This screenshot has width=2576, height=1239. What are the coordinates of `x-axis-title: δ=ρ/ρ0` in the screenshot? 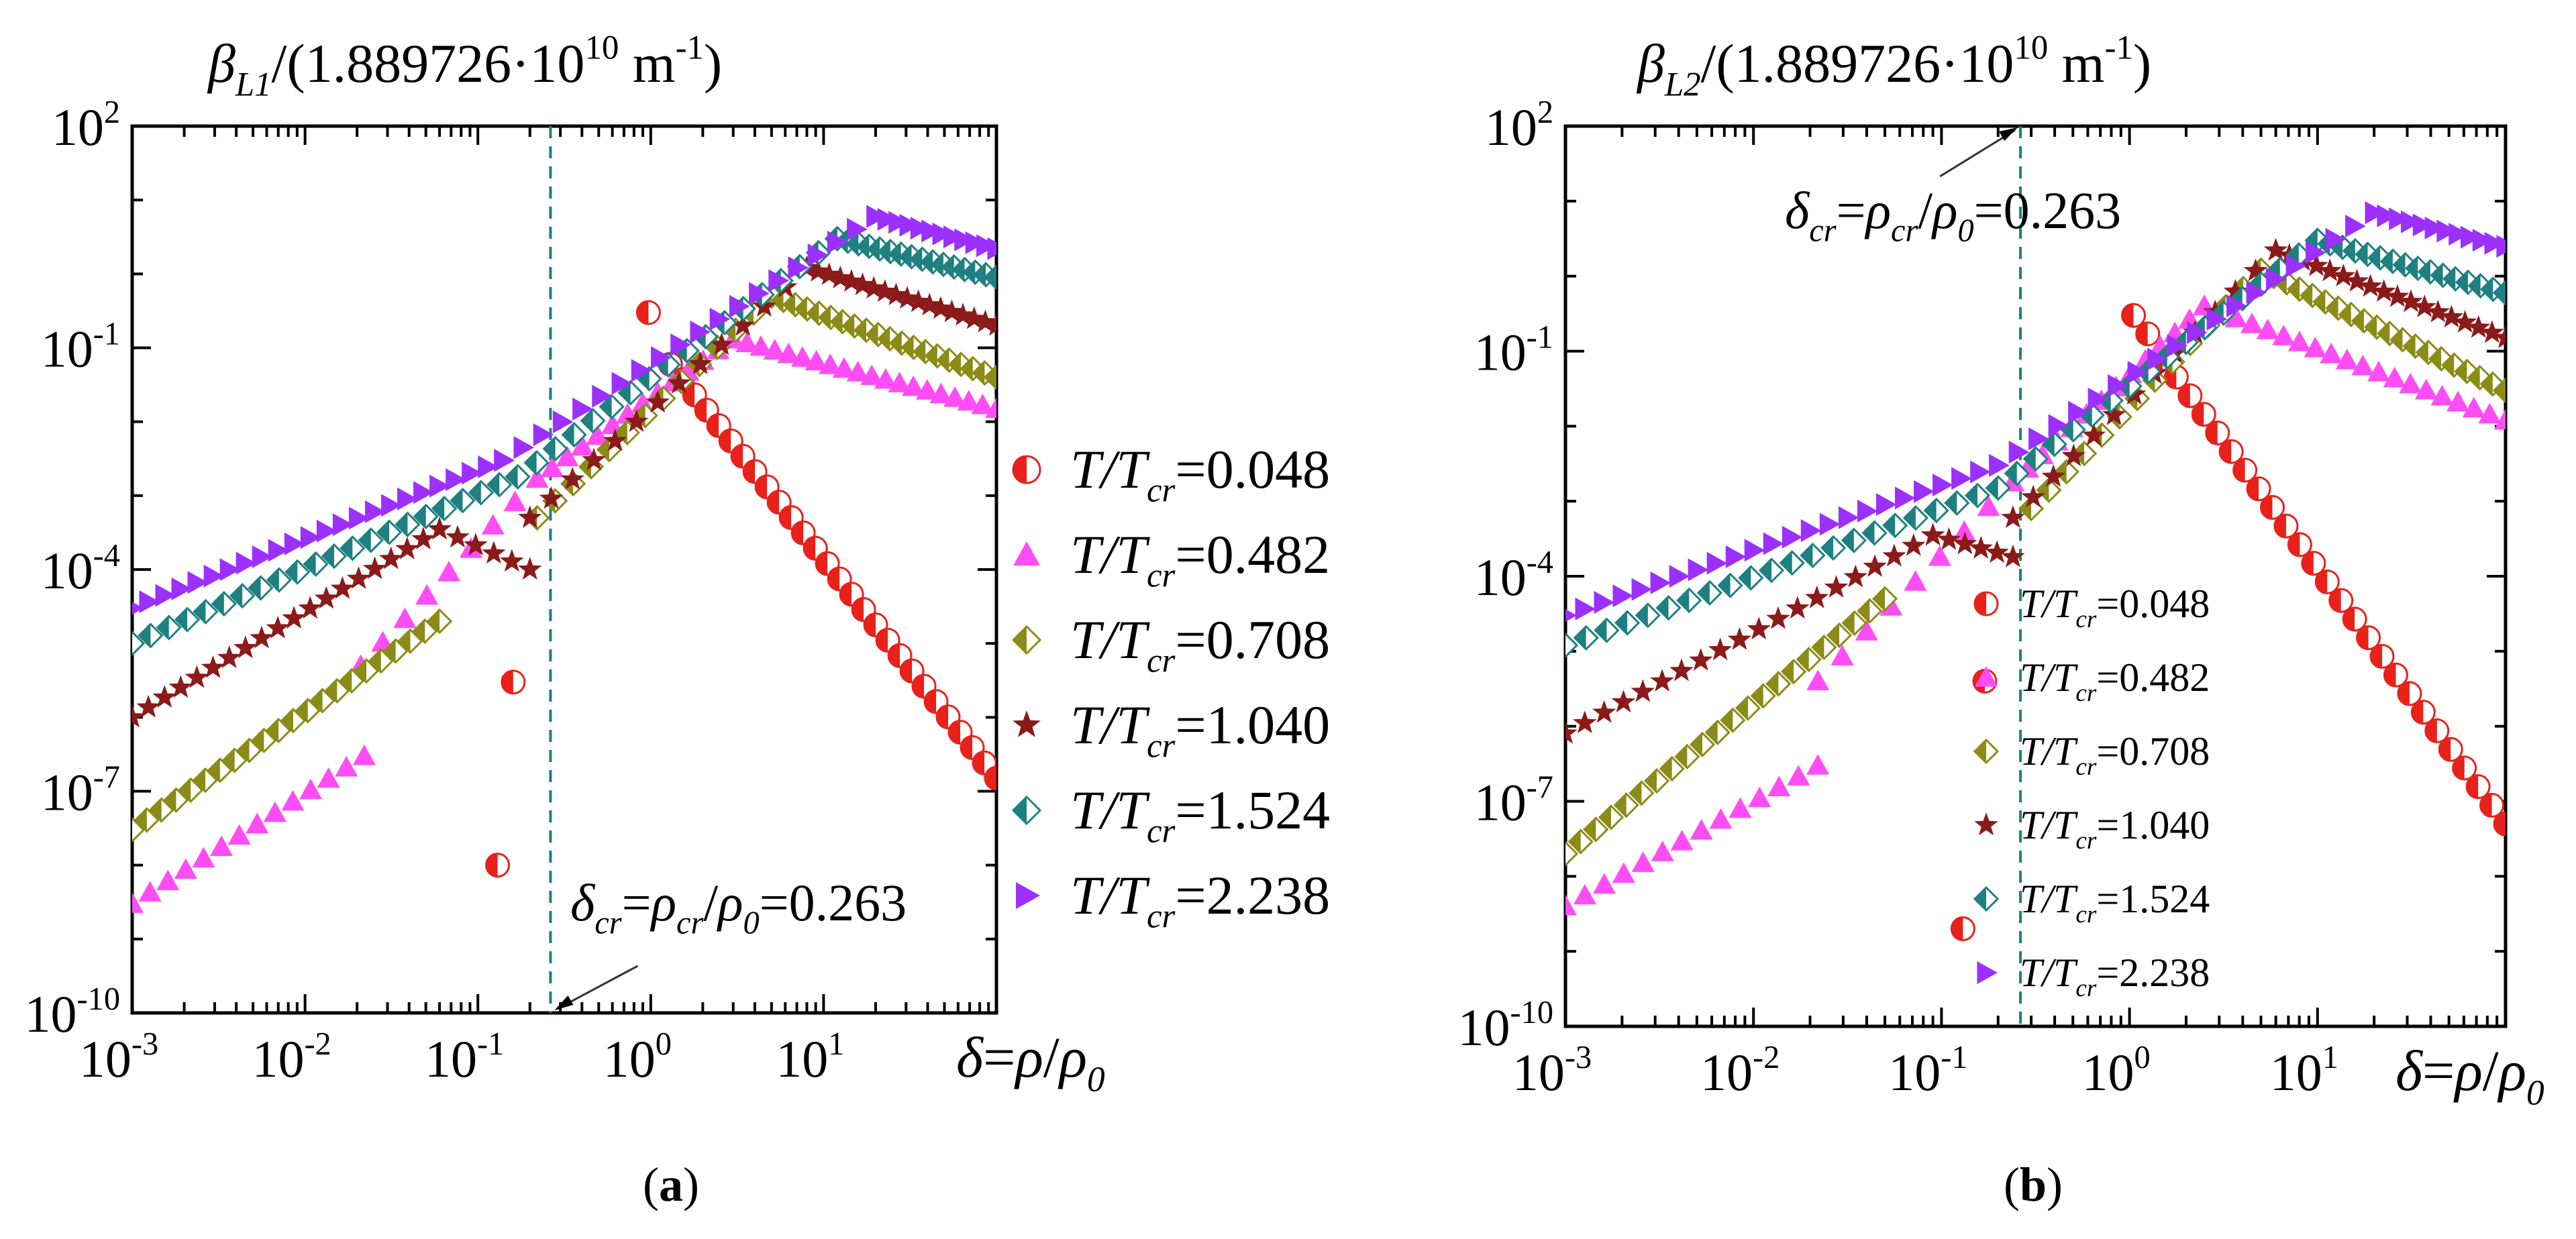 It's located at (1030, 1062).